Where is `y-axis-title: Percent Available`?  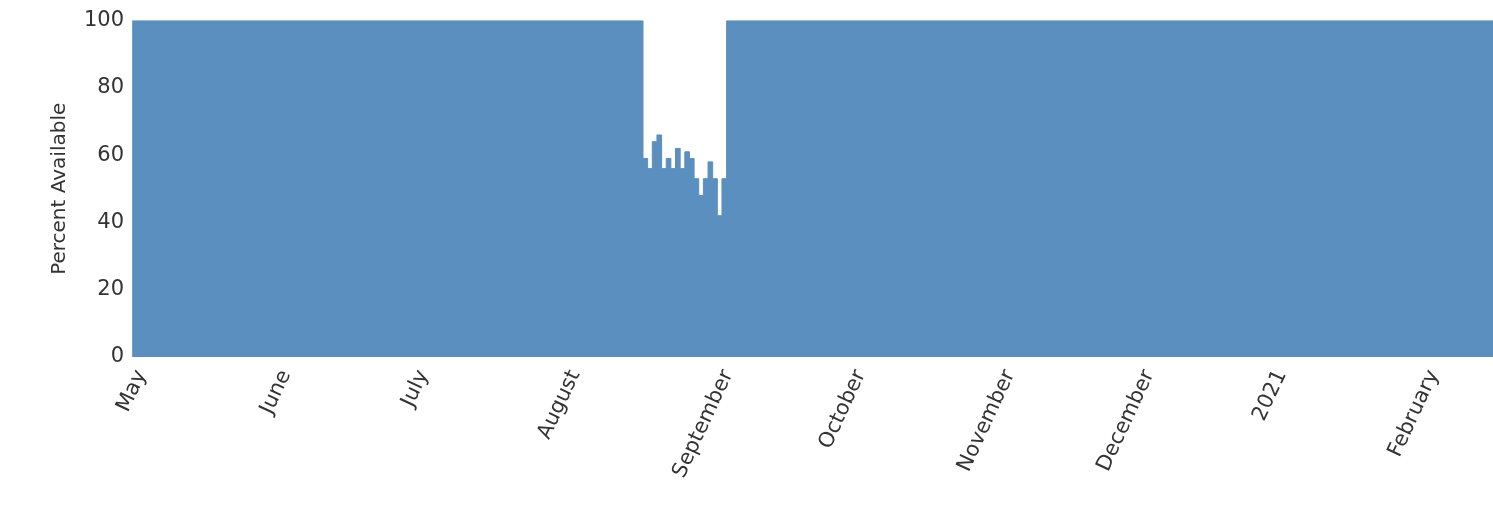 y-axis-title: Percent Available is located at coordinates (58, 188).